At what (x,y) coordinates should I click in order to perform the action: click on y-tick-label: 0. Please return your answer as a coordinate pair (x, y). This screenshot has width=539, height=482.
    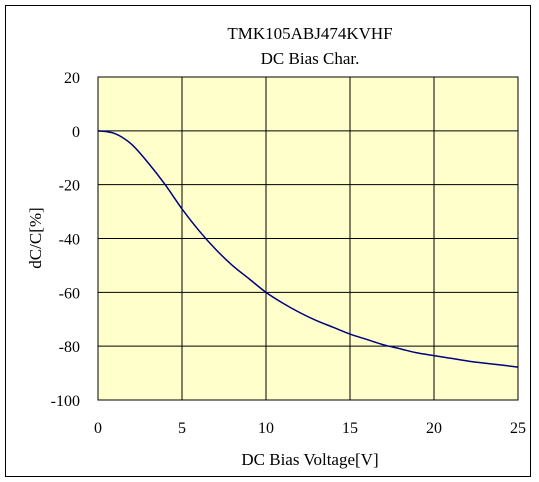
    Looking at the image, I should click on (76, 132).